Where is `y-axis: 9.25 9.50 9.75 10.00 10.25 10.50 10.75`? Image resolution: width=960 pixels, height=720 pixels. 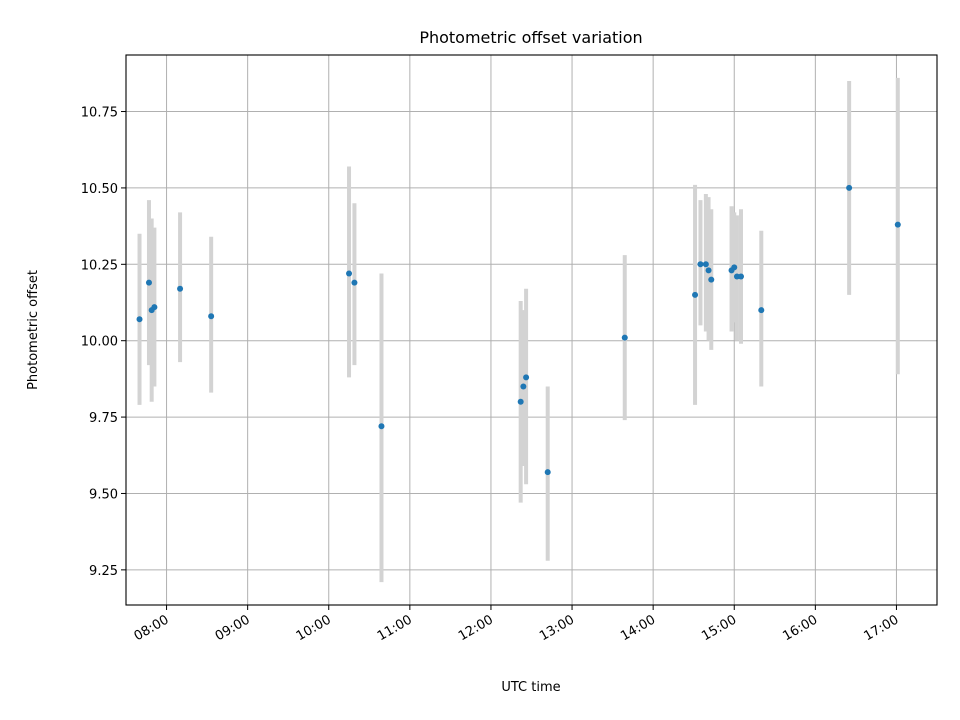
y-axis: 9.25 9.50 9.75 10.00 10.25 10.50 10.75 is located at coordinates (103, 342).